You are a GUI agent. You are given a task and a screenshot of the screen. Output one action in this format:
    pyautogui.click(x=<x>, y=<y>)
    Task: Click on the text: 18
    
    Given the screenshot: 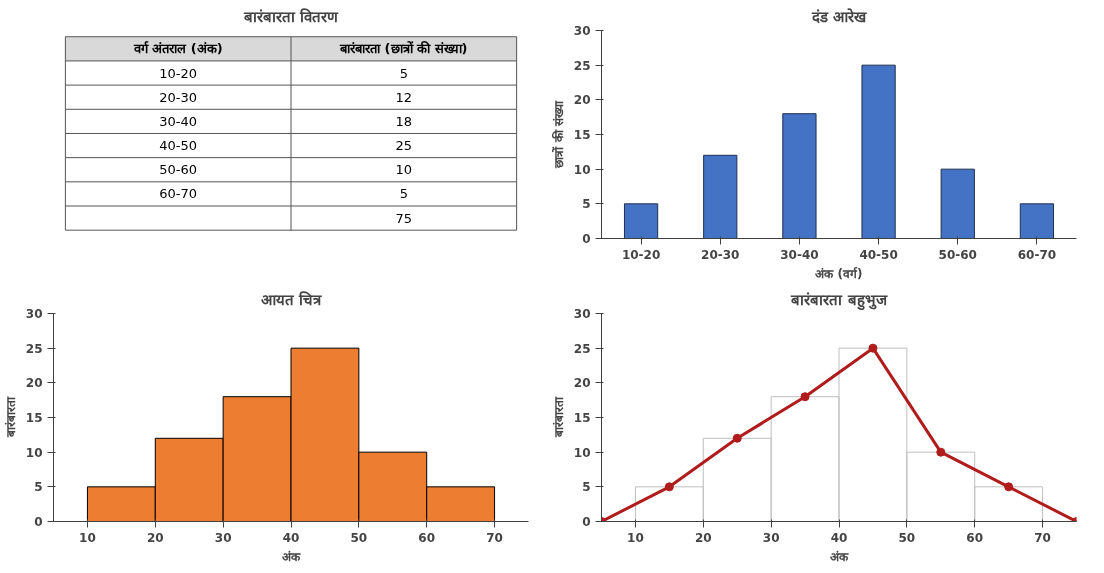 What is the action you would take?
    pyautogui.click(x=404, y=121)
    